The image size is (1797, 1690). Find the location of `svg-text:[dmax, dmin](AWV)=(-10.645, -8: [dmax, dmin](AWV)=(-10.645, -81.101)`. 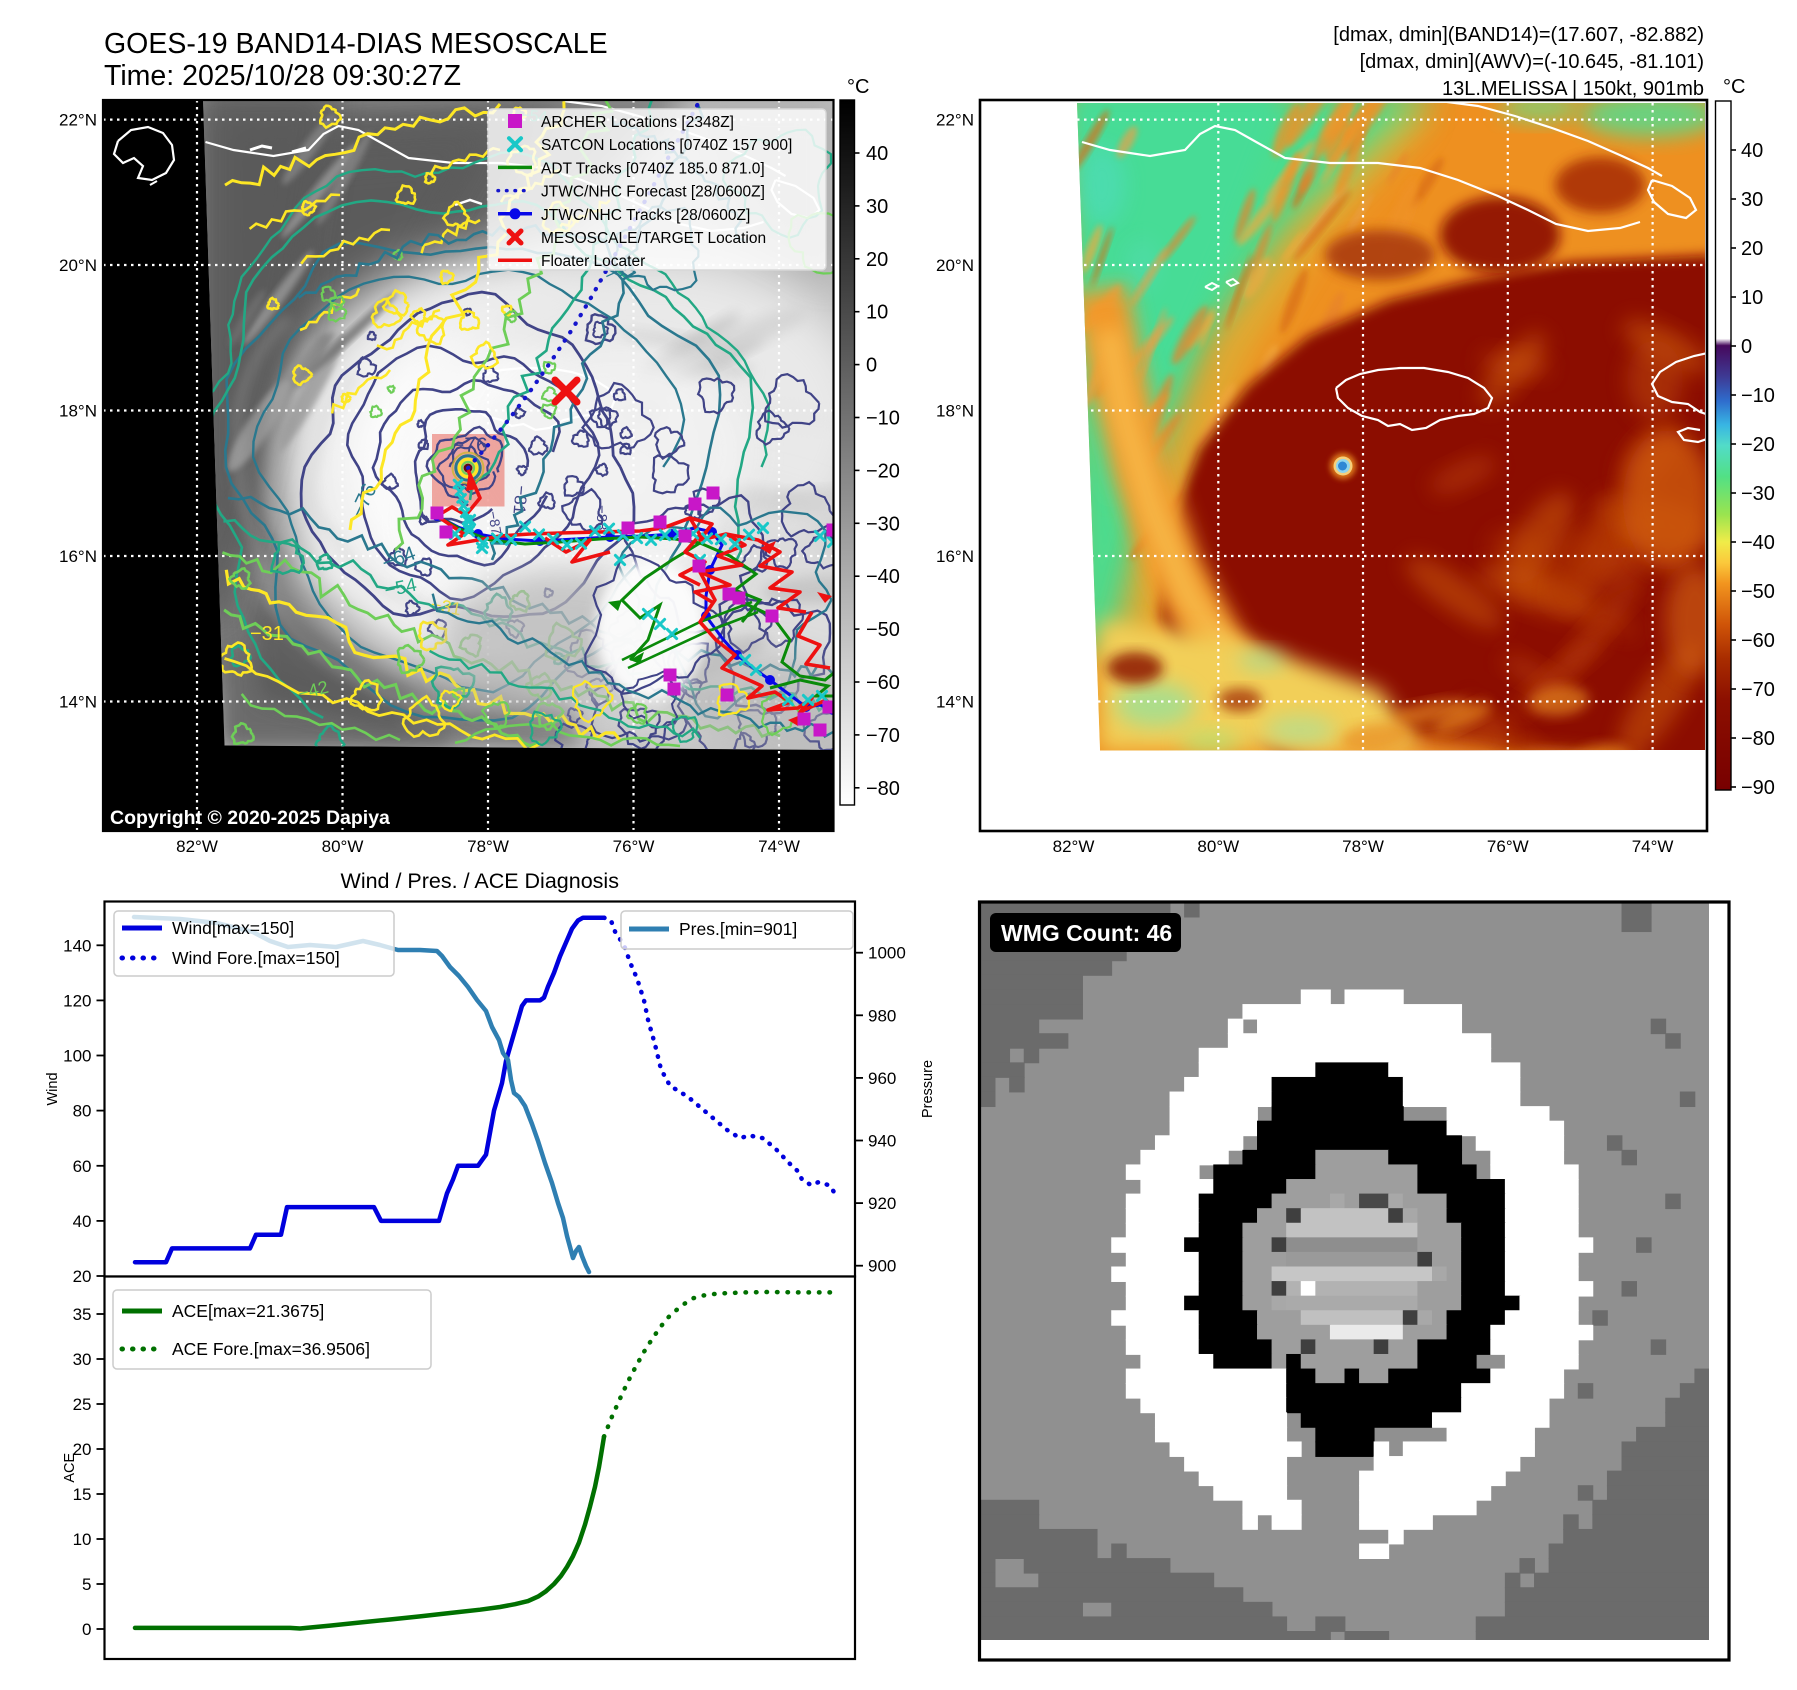

svg-text:[dmax, dmin](AWV)=(-10.645, -8: [dmax, dmin](AWV)=(-10.645, -81.101) is located at coordinates (1532, 62).